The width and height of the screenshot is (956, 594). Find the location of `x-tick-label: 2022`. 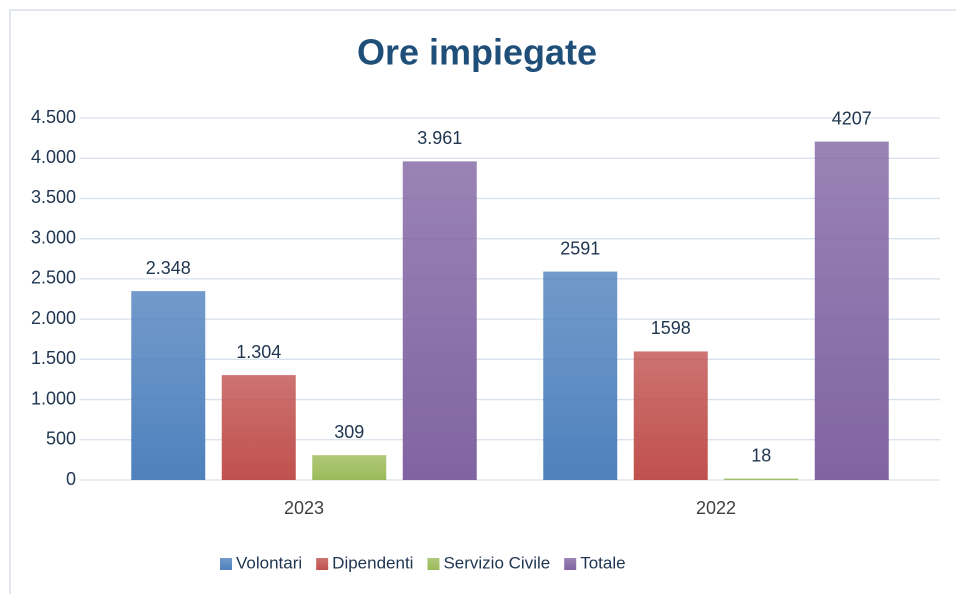

x-tick-label: 2022 is located at coordinates (716, 508).